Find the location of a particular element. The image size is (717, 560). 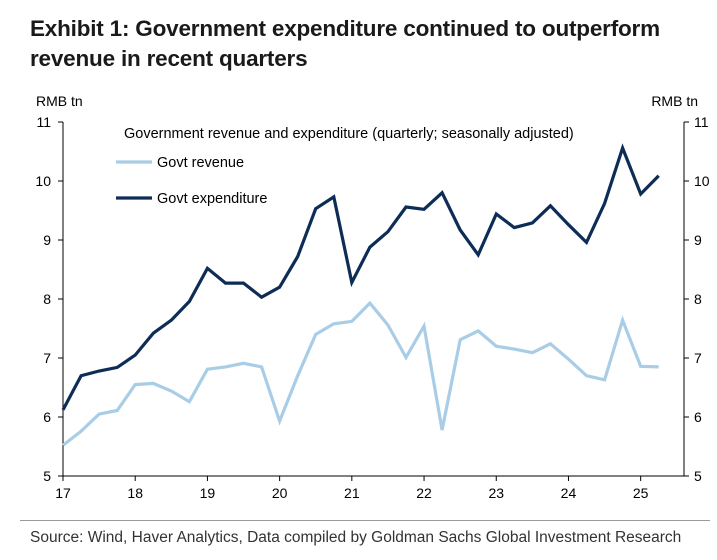

x-tick-label: 21 is located at coordinates (352, 493).